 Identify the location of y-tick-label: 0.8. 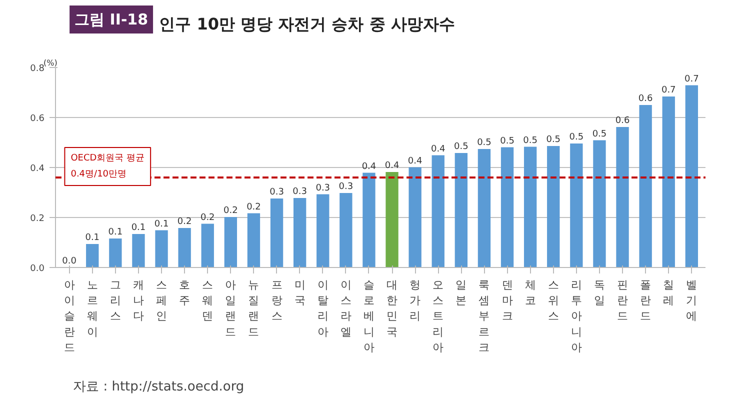
(37, 69).